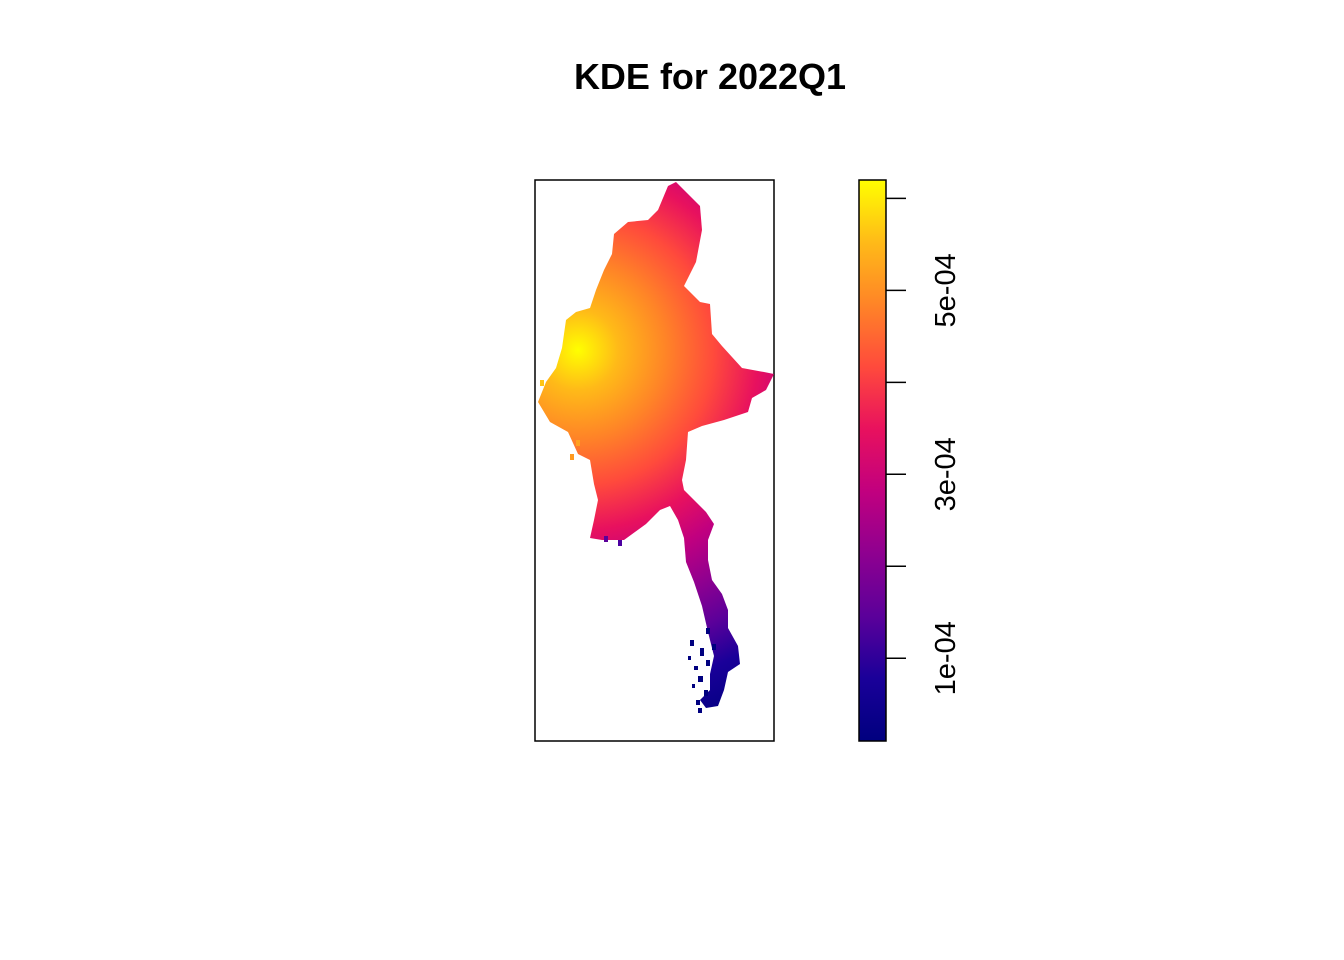 This screenshot has height=960, width=1344. What do you see at coordinates (946, 290) in the screenshot?
I see `colorbar-tick-label: 5e-04` at bounding box center [946, 290].